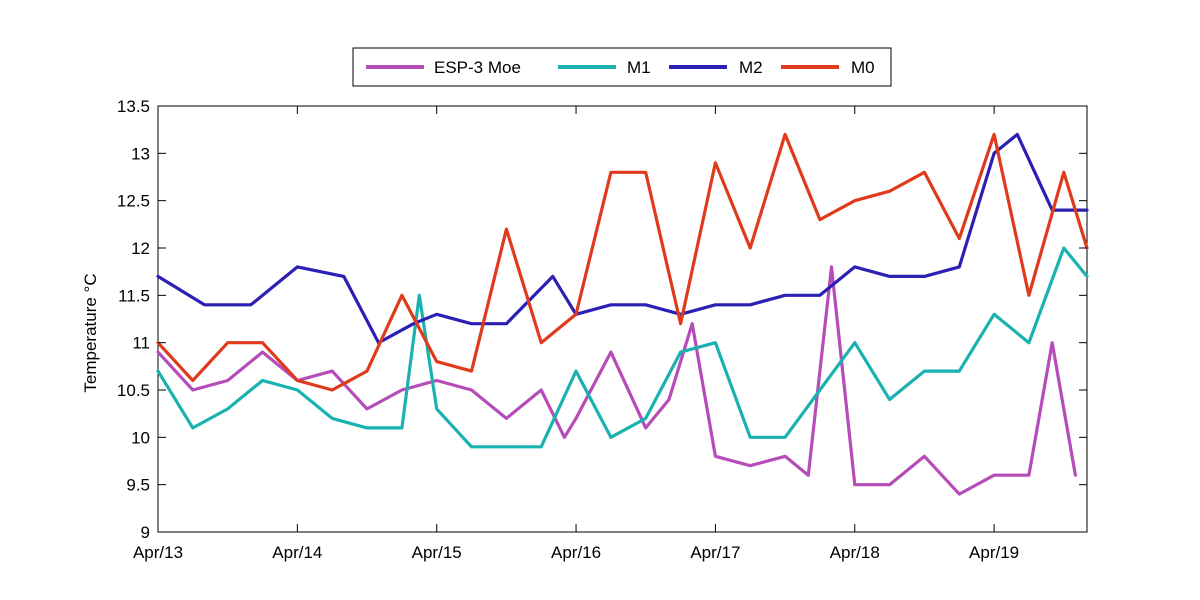 Image resolution: width=1200 pixels, height=600 pixels. What do you see at coordinates (133, 390) in the screenshot?
I see `y-tick-label: 10.5` at bounding box center [133, 390].